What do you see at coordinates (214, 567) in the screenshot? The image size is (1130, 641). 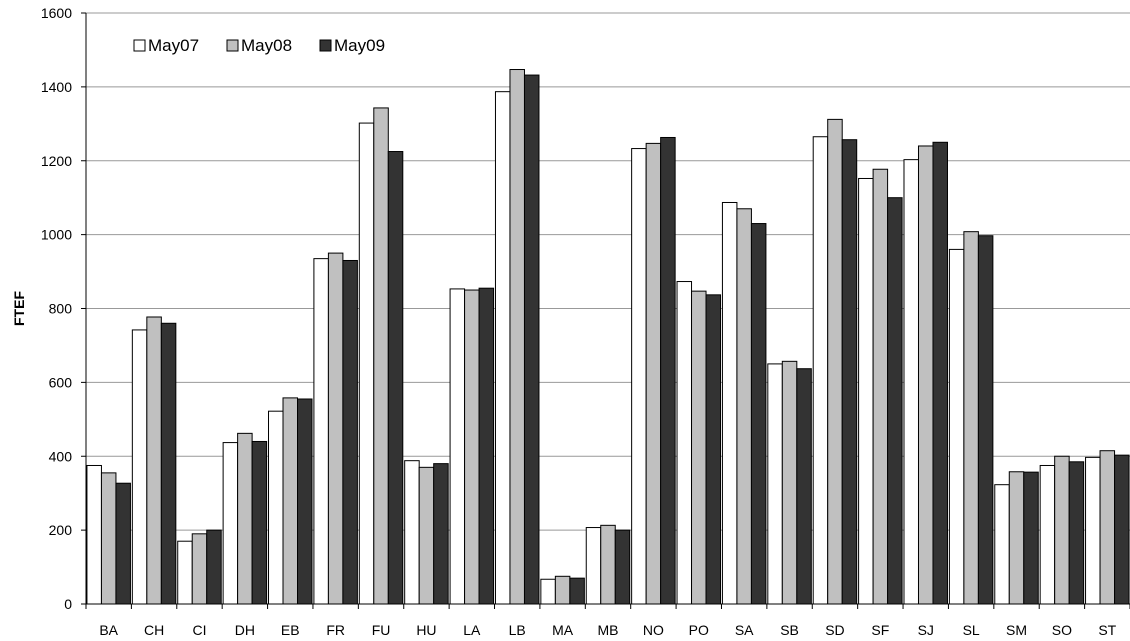 I see `bar-may09-ci` at bounding box center [214, 567].